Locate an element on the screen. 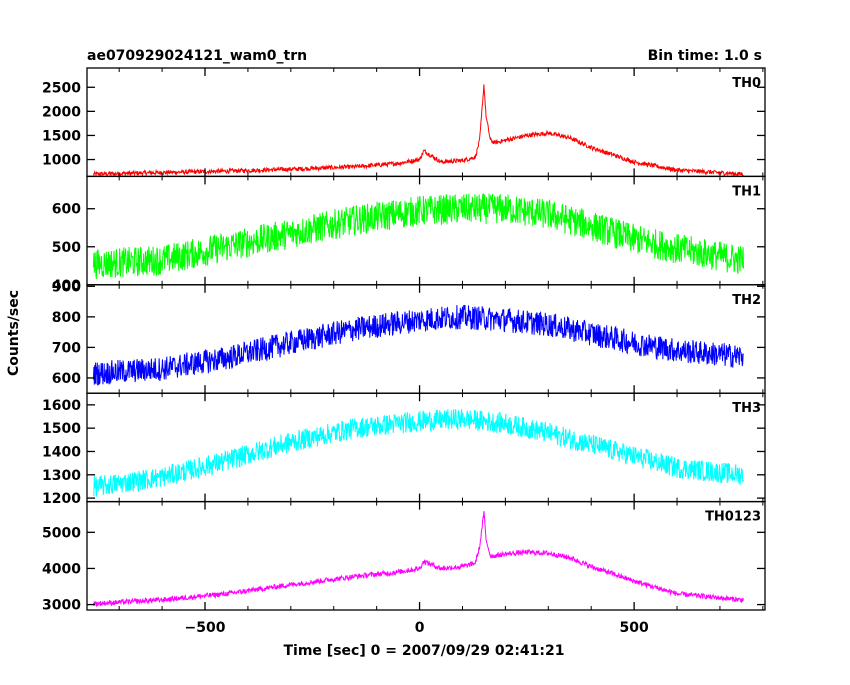  x-axis-label: Time [sec] 0 = 2007/09/29 02:41:21 is located at coordinates (424, 651).